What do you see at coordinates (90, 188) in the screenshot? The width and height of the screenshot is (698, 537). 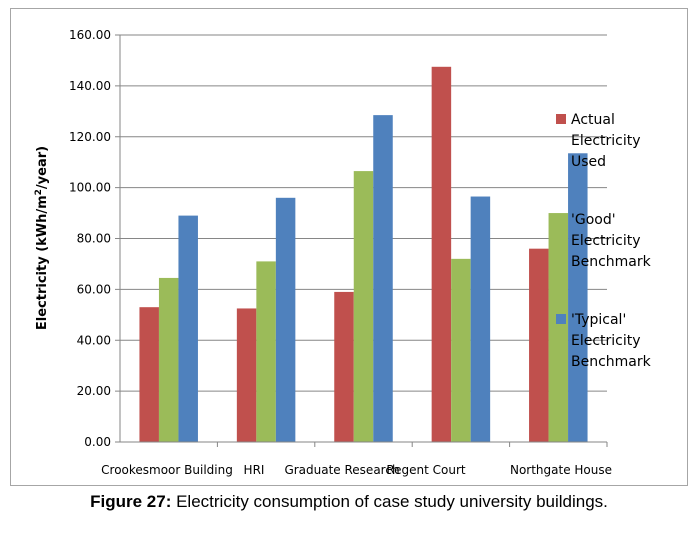 I see `y-tick-label: 100.00` at bounding box center [90, 188].